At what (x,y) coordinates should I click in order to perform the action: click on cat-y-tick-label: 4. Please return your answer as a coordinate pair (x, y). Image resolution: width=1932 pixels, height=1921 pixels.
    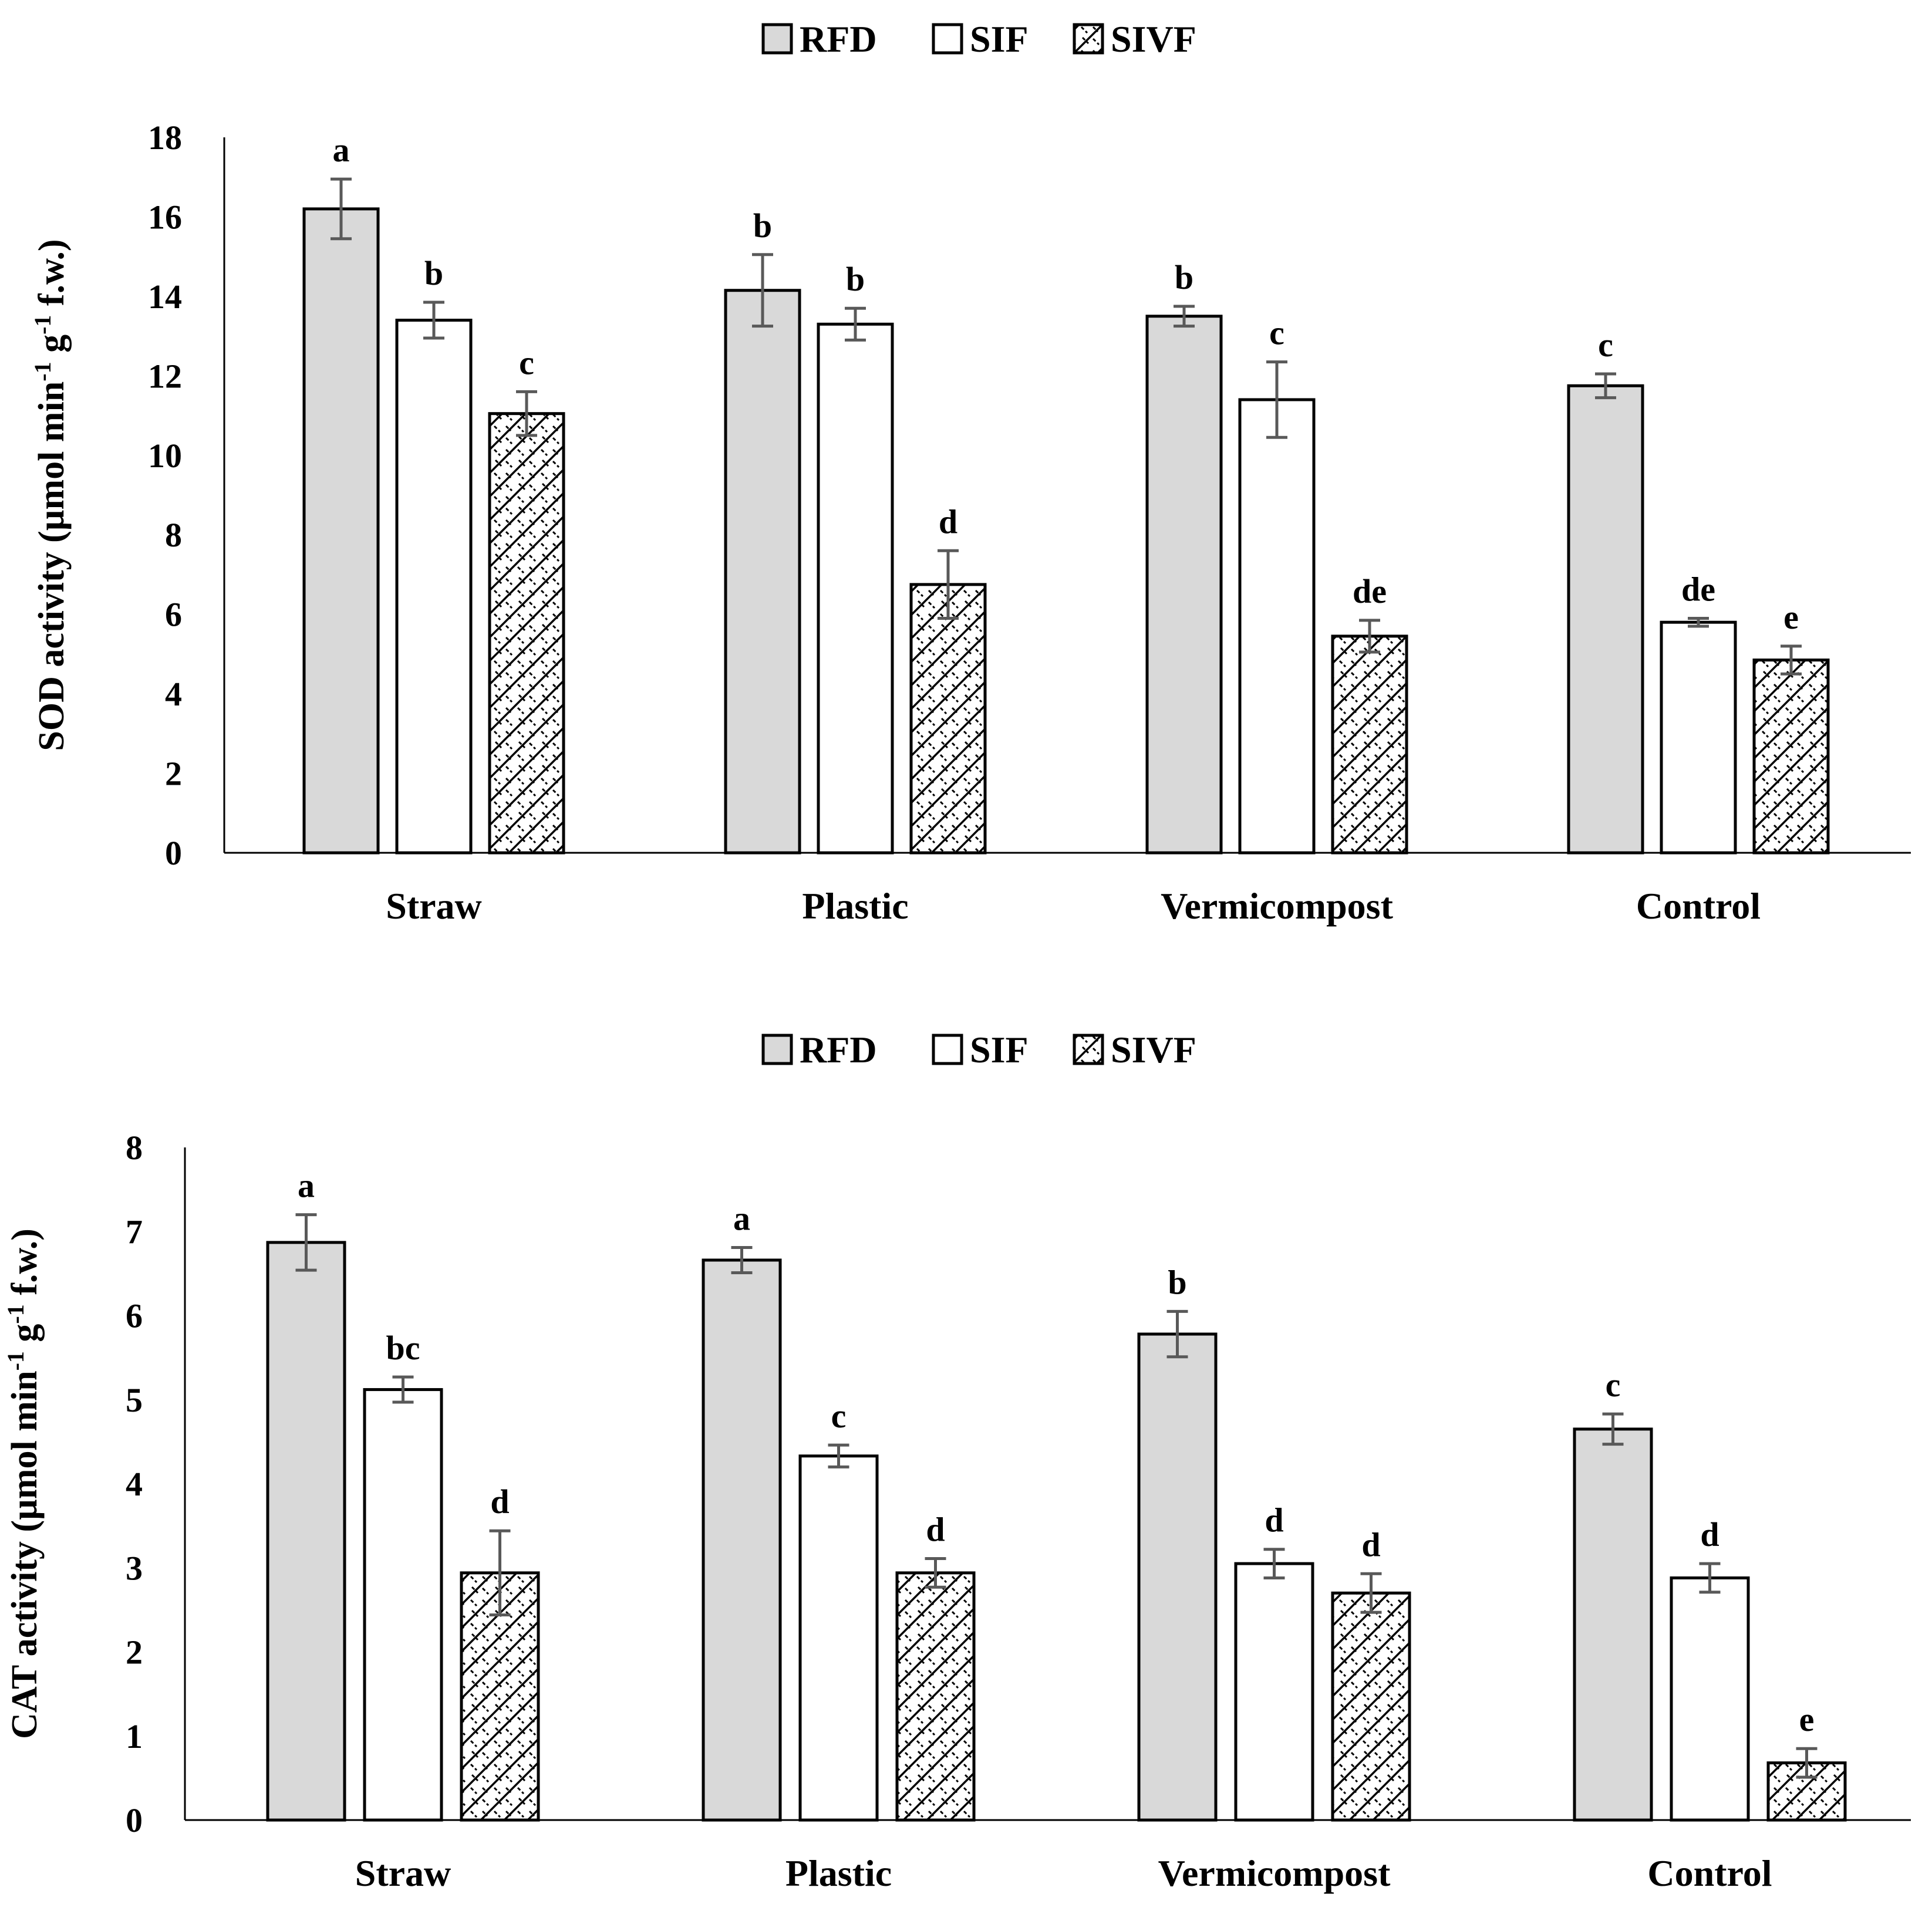
    Looking at the image, I should click on (134, 1484).